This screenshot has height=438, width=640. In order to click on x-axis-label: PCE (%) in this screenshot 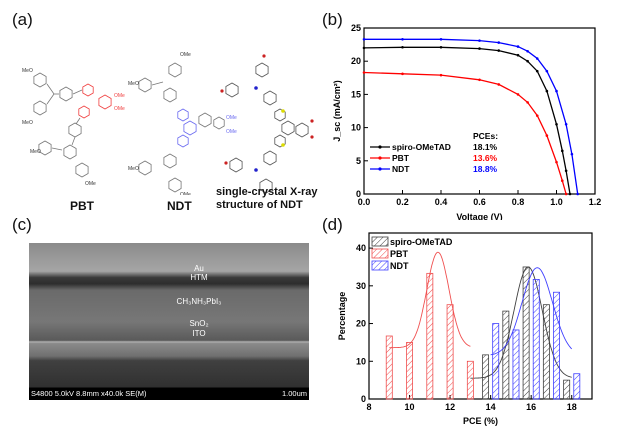, I will do `click(480, 421)`.